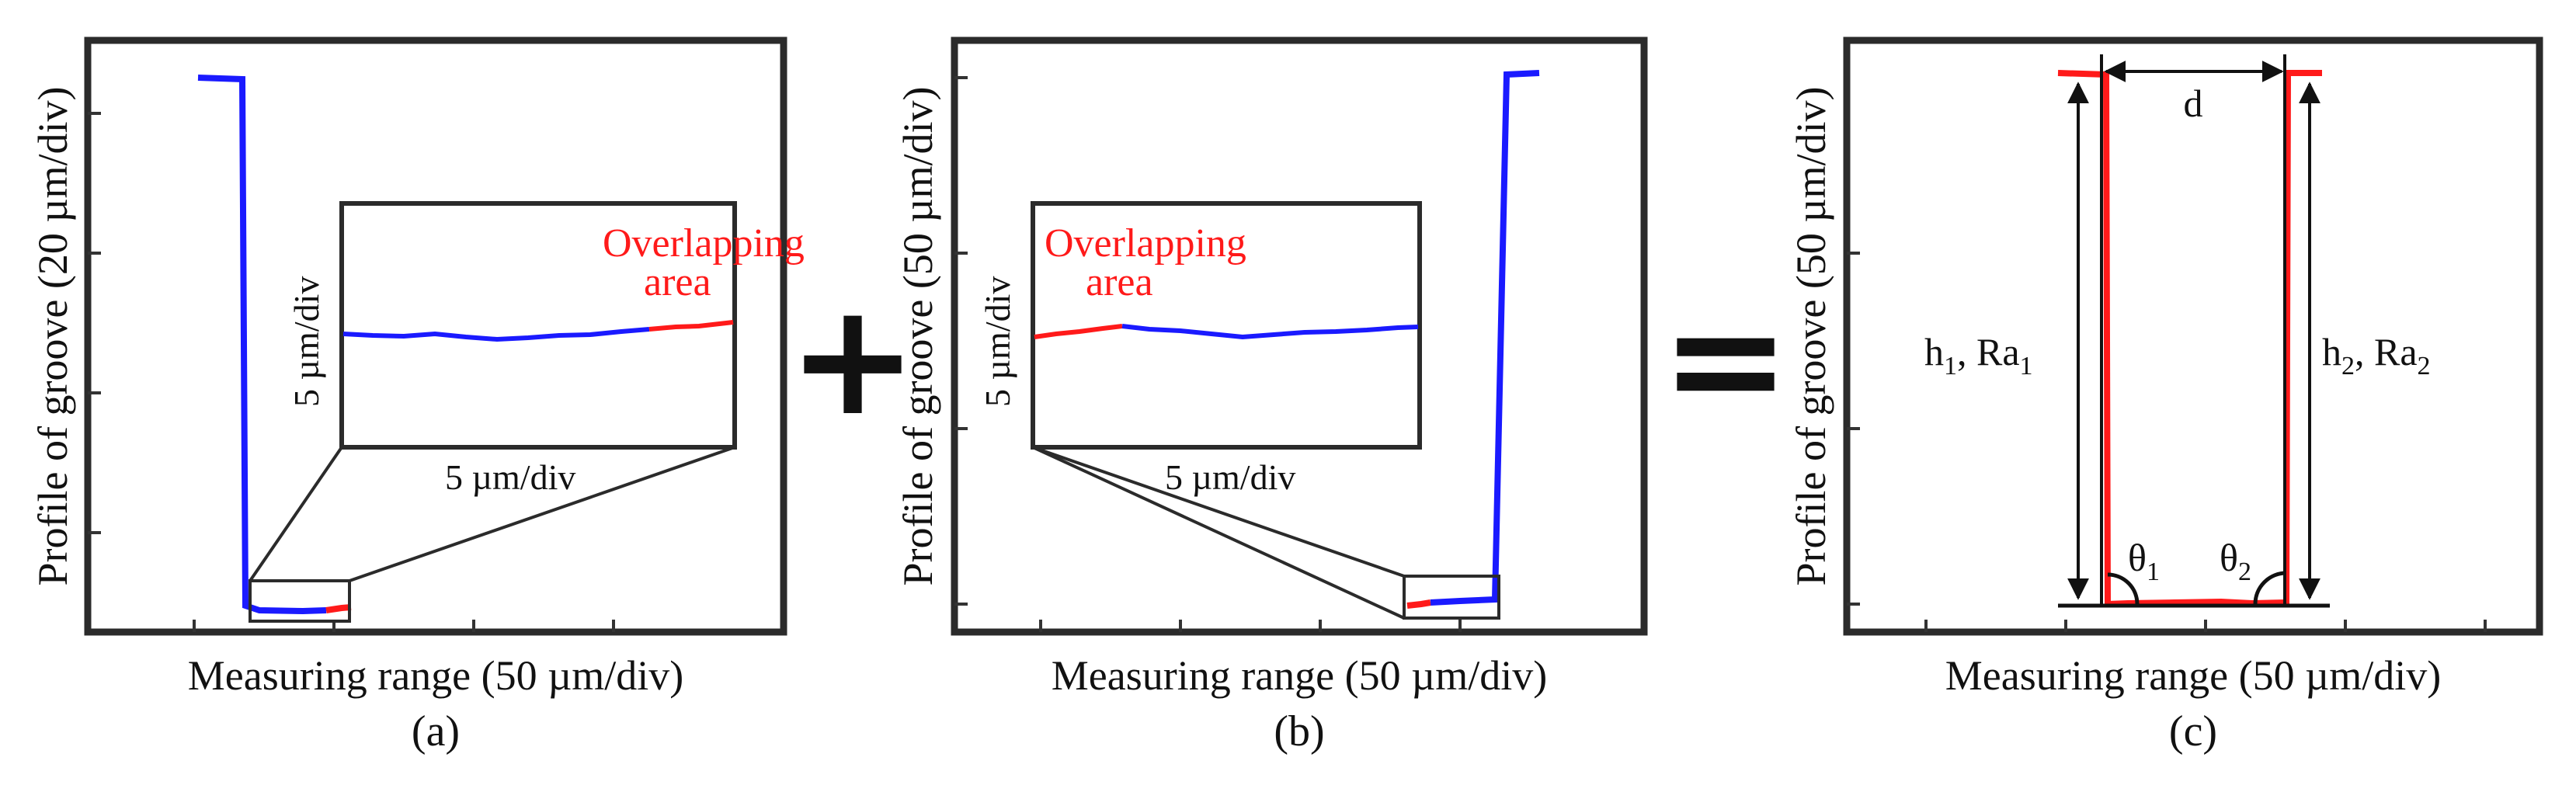 The width and height of the screenshot is (2576, 785). I want to click on panel-a-inset-red-curve, so click(691, 326).